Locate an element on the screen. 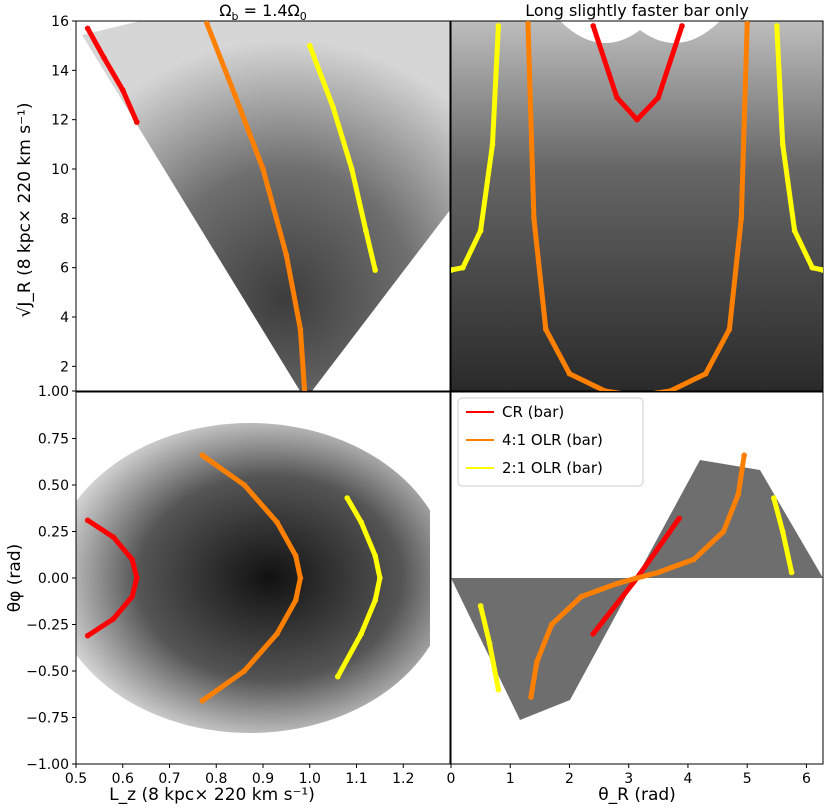  bottom-right-xtick-label: 4 is located at coordinates (687, 779).